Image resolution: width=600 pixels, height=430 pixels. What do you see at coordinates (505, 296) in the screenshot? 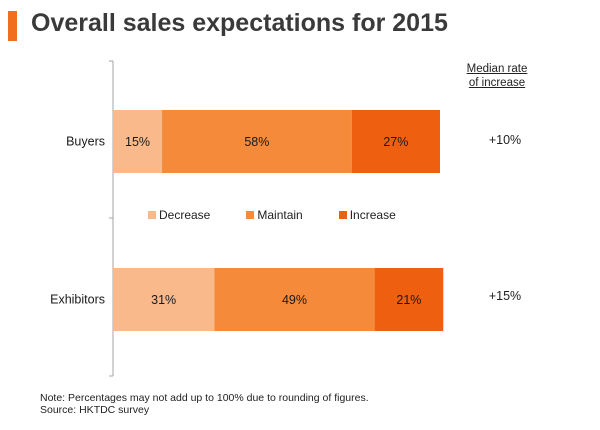
I see `median-value-exhibitors: +15%` at bounding box center [505, 296].